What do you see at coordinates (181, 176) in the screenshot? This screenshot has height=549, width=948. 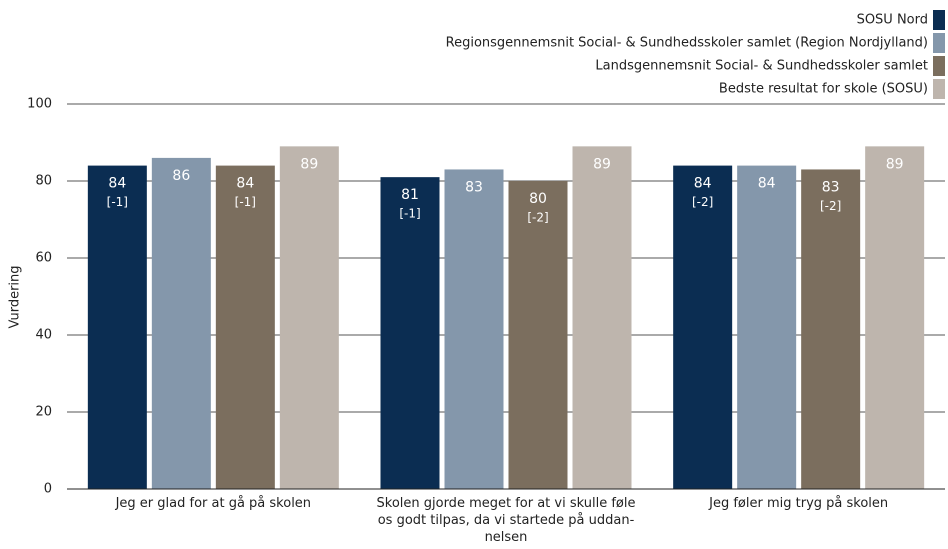 I see `value-label: 86` at bounding box center [181, 176].